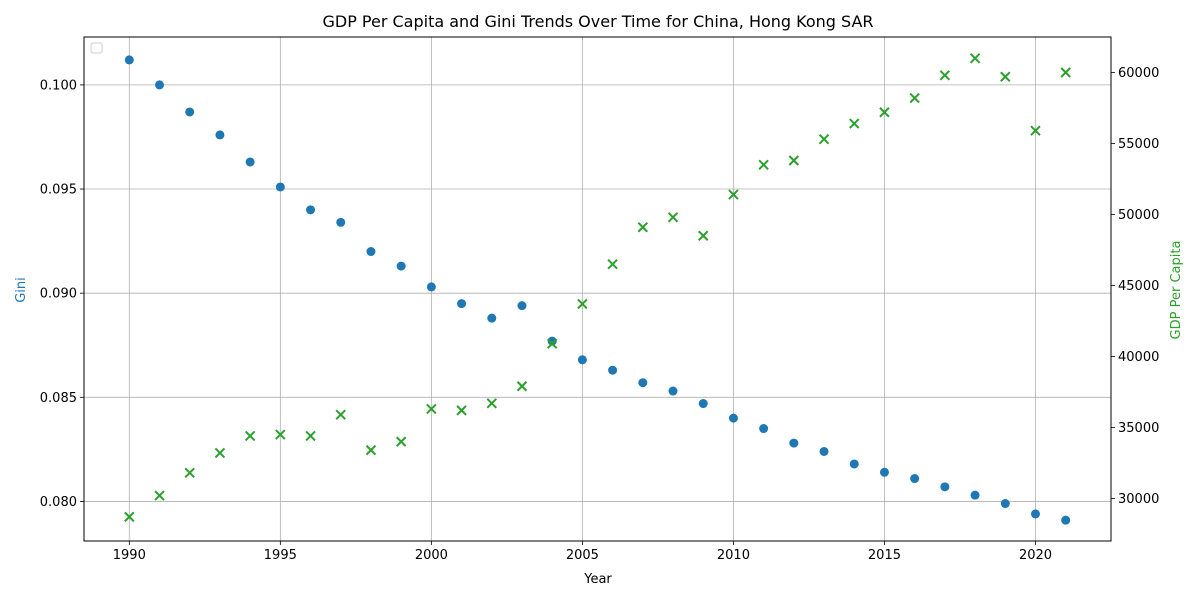  I want to click on y-right-tick-label: 35000, so click(1138, 428).